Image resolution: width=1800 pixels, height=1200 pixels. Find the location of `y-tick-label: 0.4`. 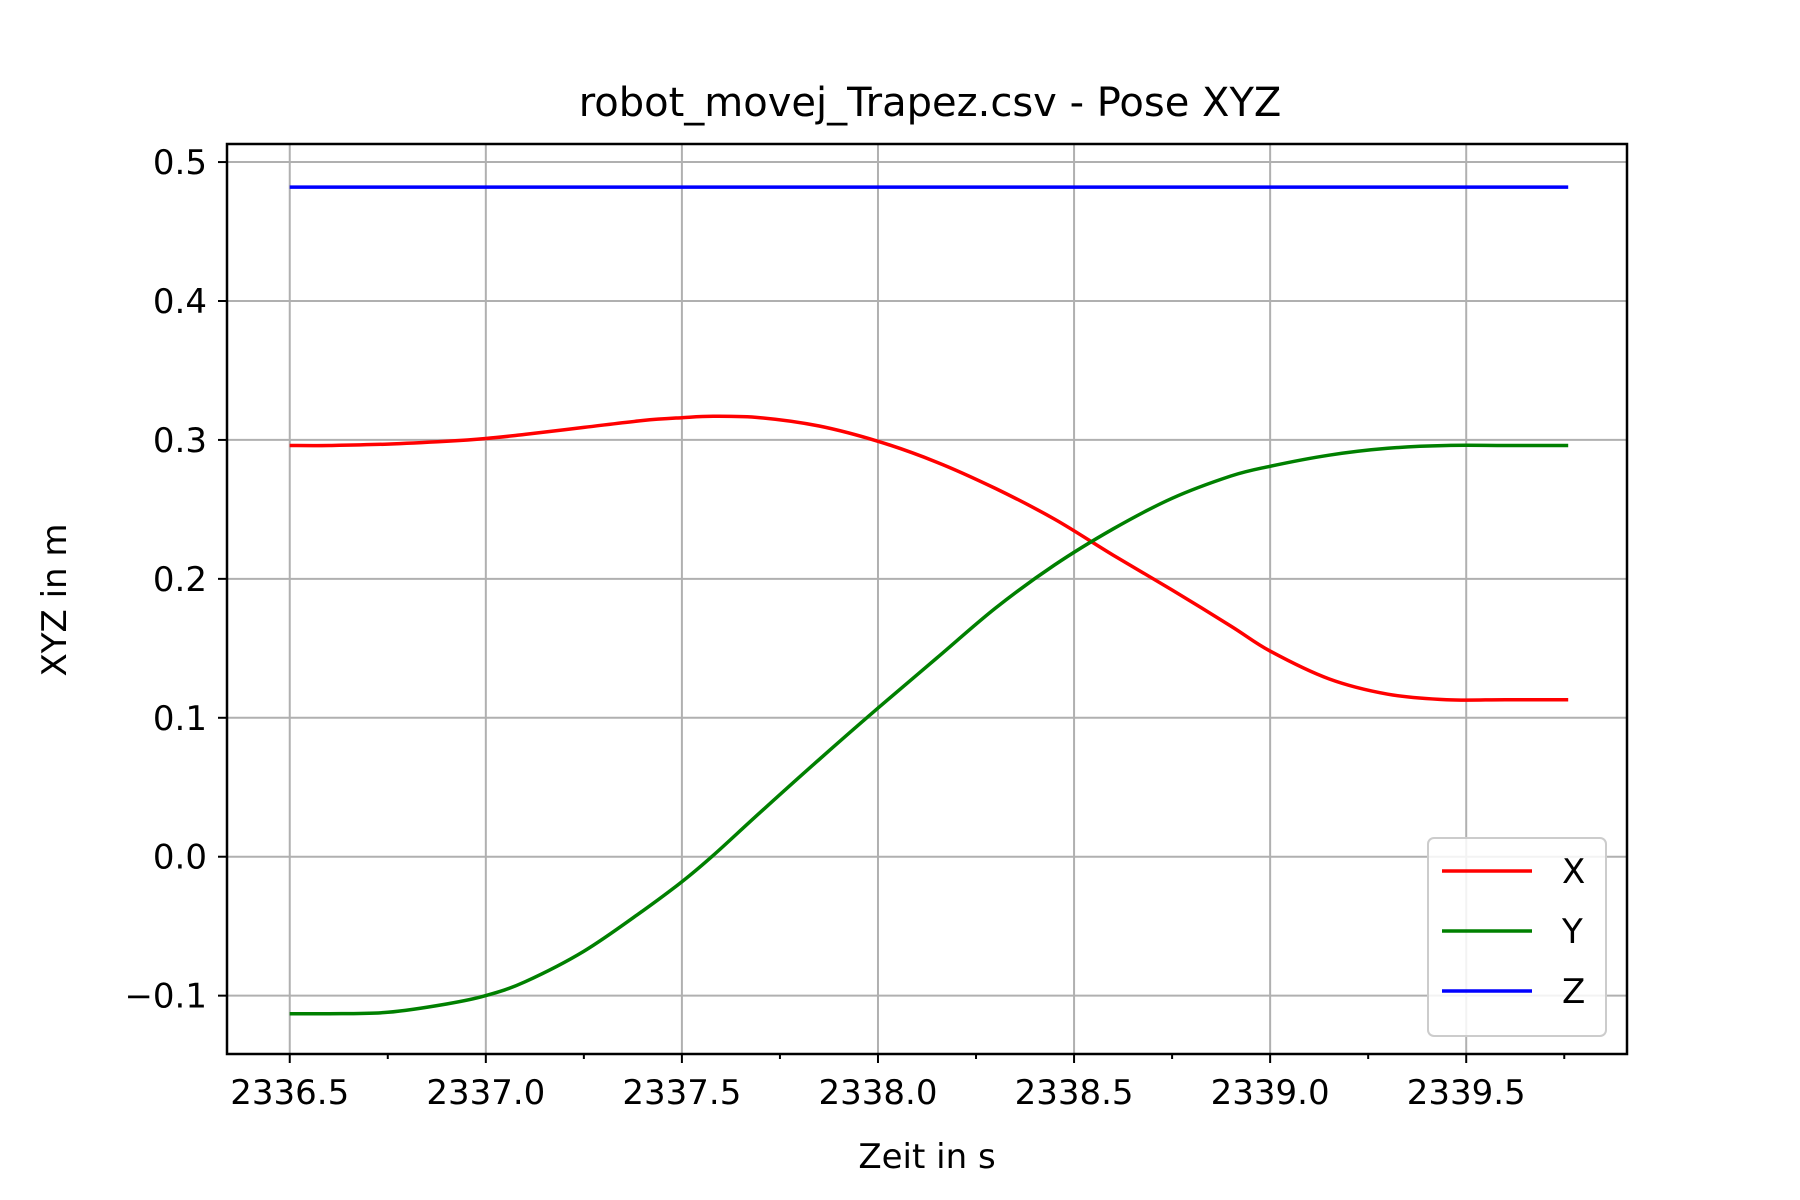

y-tick-label: 0.4 is located at coordinates (180, 302).